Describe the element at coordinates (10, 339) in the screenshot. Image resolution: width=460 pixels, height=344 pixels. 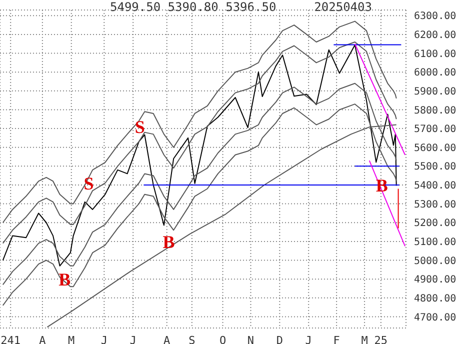
I see `x-tick-label: 241` at that location.